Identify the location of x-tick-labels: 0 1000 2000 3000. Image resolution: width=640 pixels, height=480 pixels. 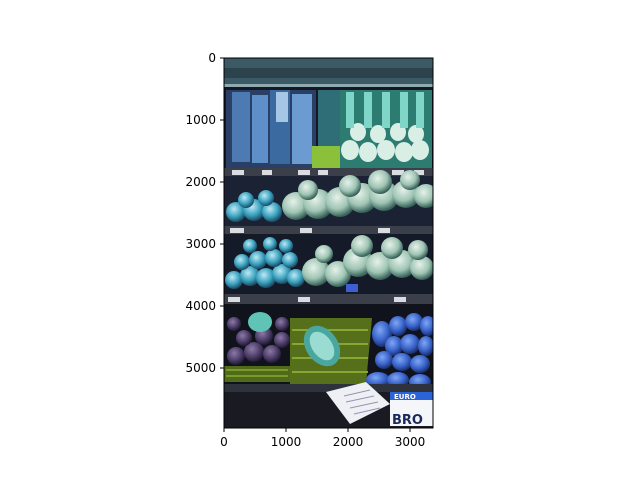
(322, 442).